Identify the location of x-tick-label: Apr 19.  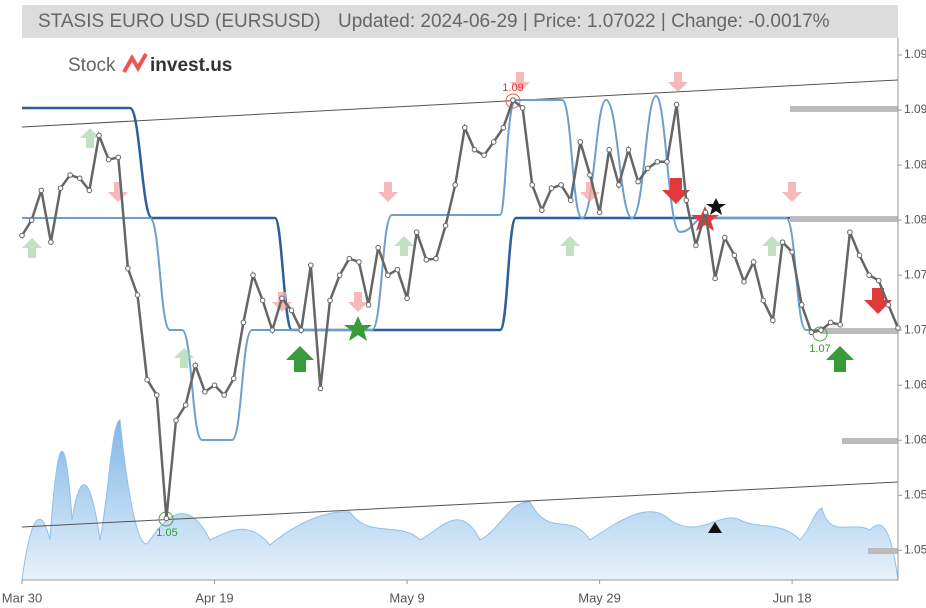
(214, 597).